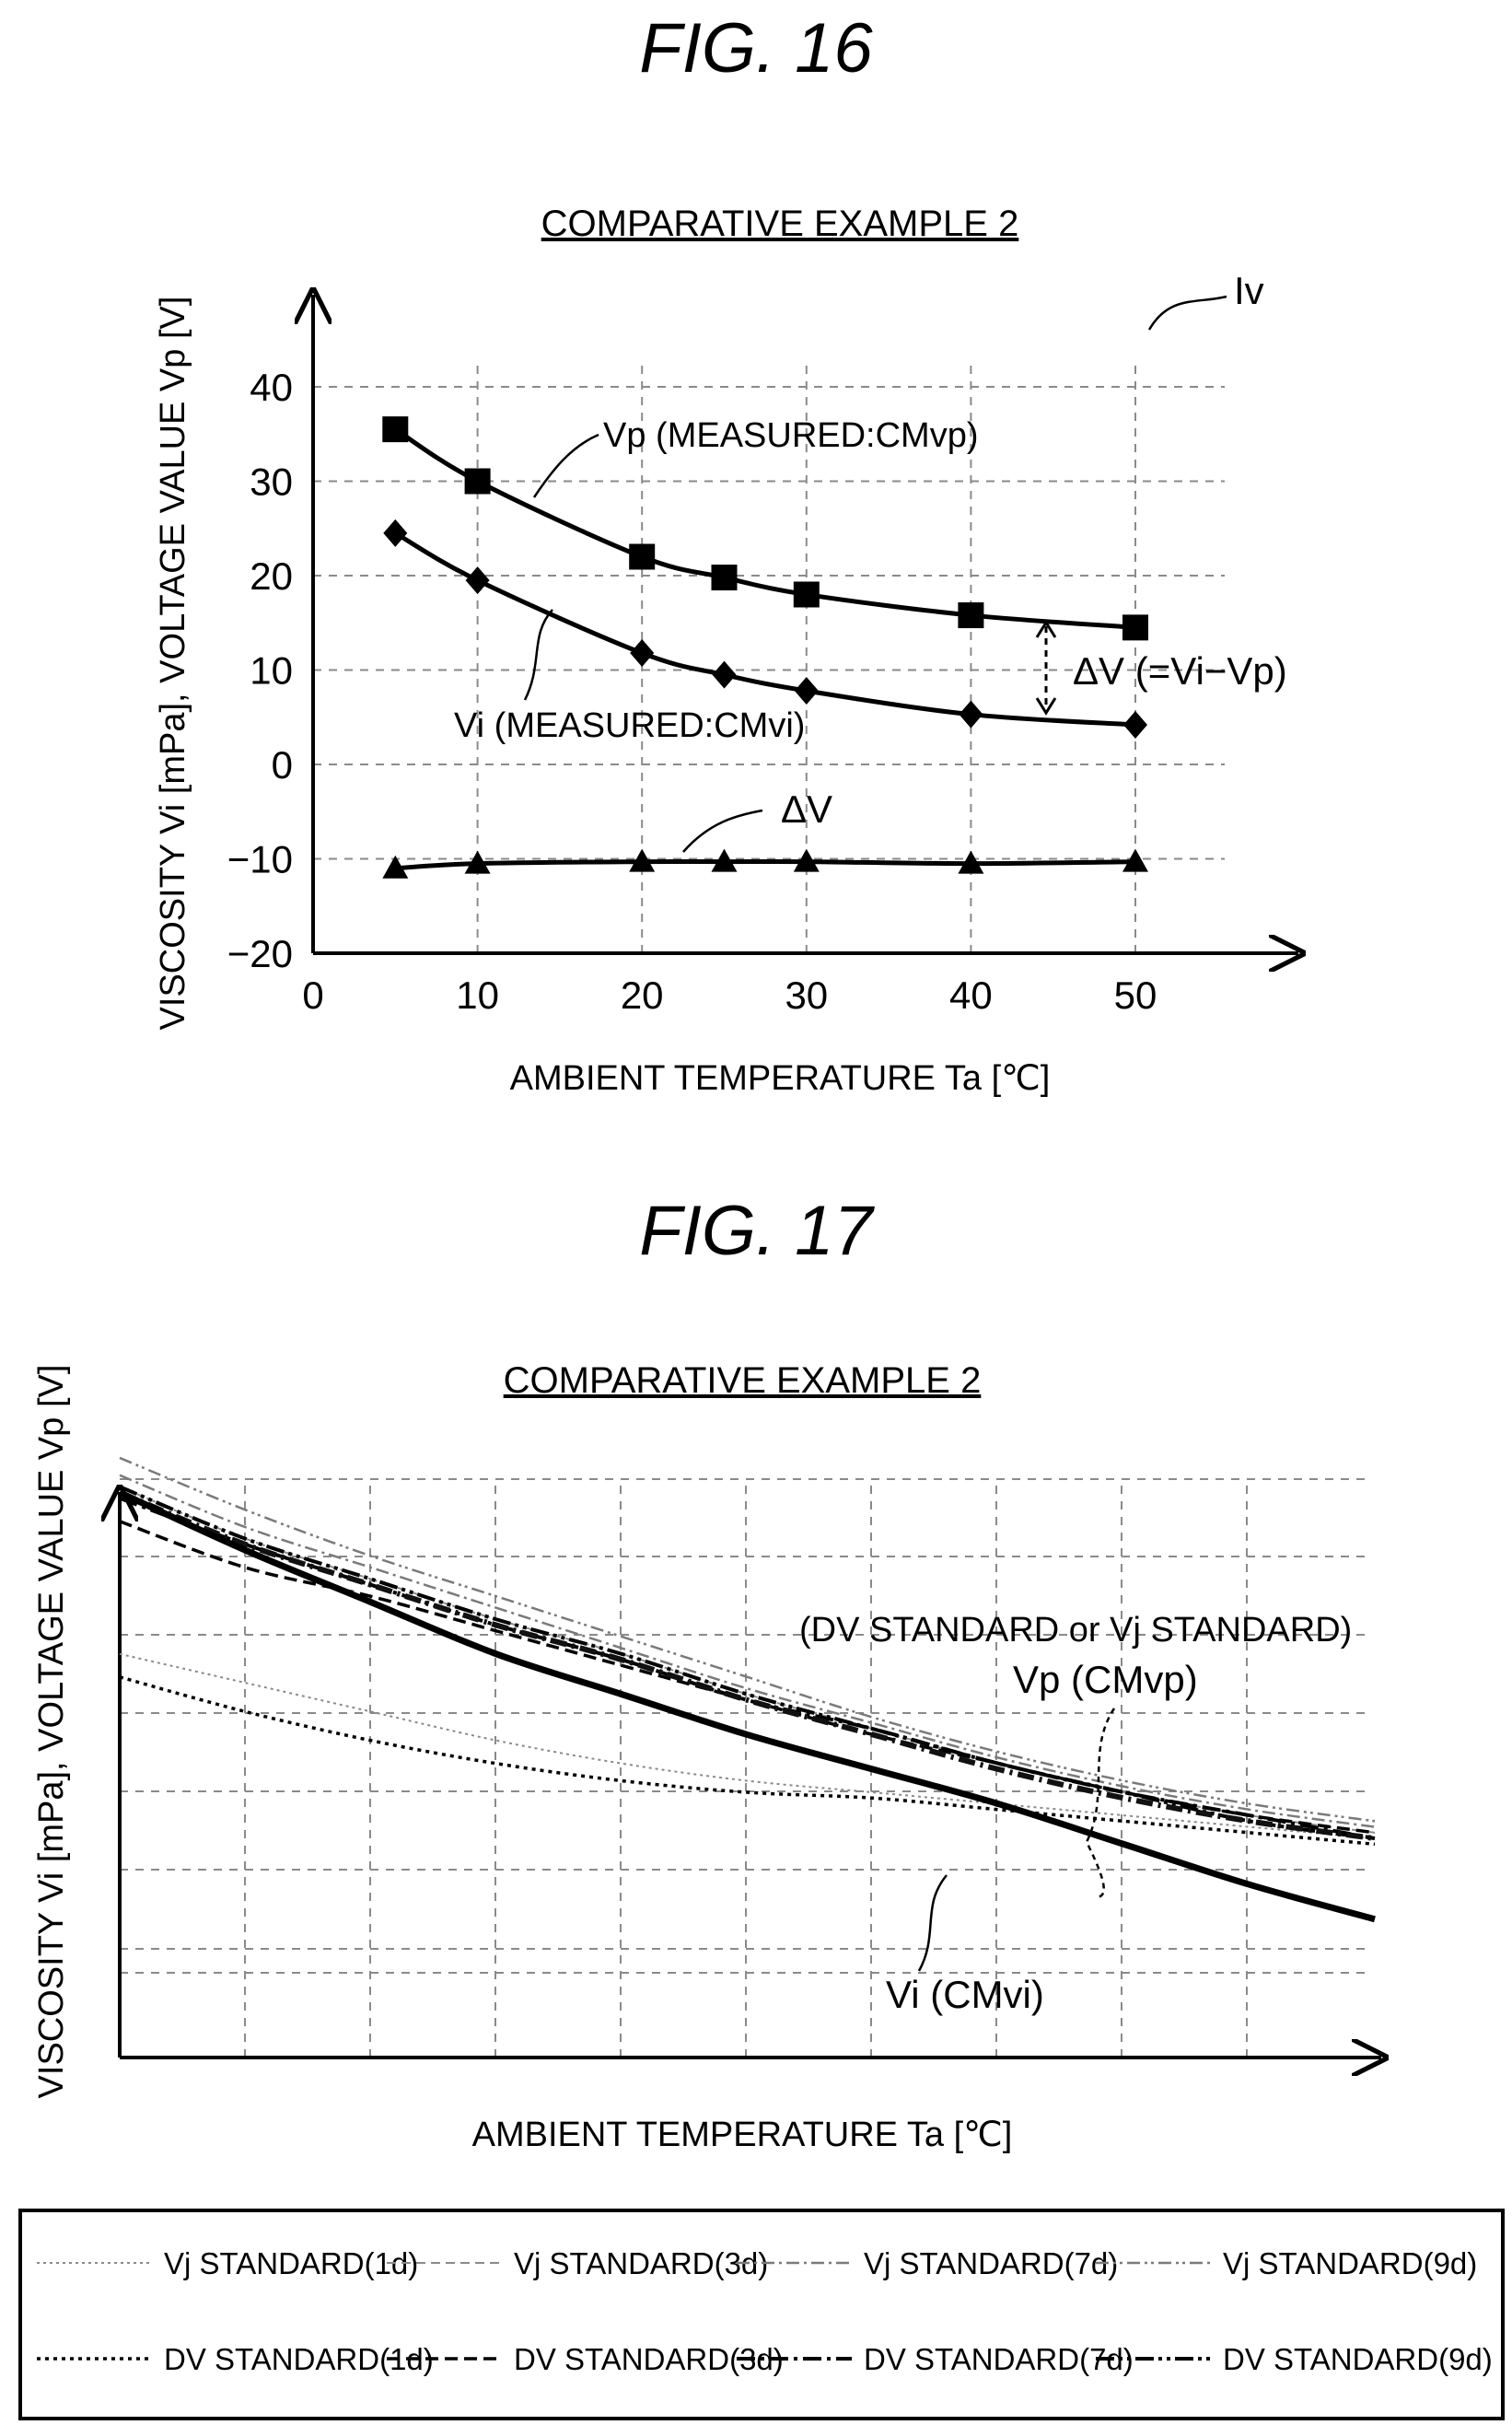 This screenshot has width=1512, height=2425. What do you see at coordinates (313, 995) in the screenshot?
I see `fig16-x-tick-label: 0` at bounding box center [313, 995].